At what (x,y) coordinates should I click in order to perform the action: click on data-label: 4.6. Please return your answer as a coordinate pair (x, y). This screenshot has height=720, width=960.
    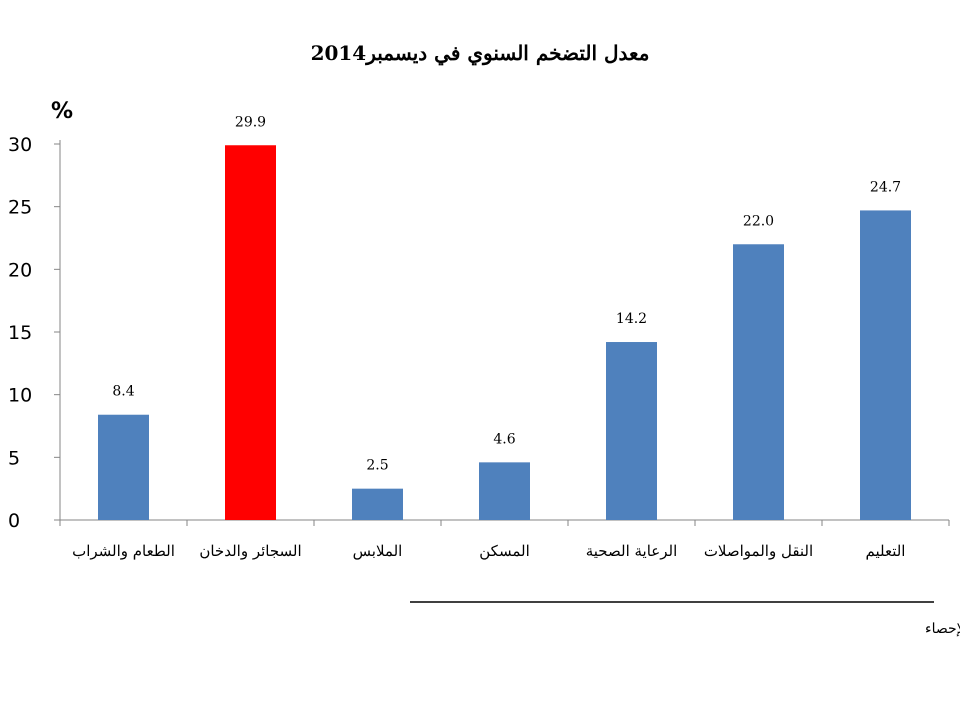
    Looking at the image, I should click on (504, 439).